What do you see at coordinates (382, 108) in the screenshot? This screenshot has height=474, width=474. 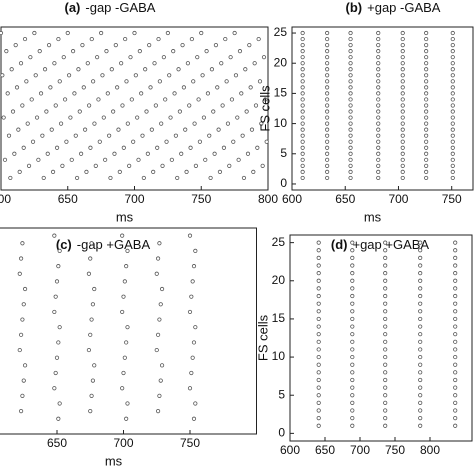 I see `plot-frame` at bounding box center [382, 108].